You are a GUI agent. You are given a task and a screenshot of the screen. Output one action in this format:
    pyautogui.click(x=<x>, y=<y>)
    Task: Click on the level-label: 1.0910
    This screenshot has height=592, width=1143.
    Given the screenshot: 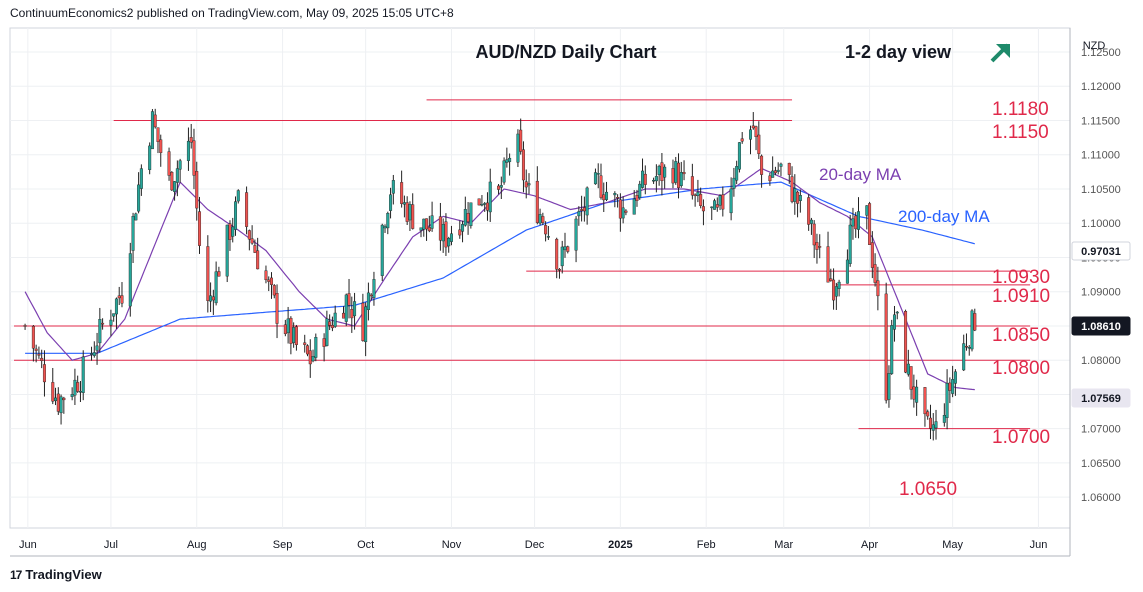 What is the action you would take?
    pyautogui.click(x=1021, y=296)
    